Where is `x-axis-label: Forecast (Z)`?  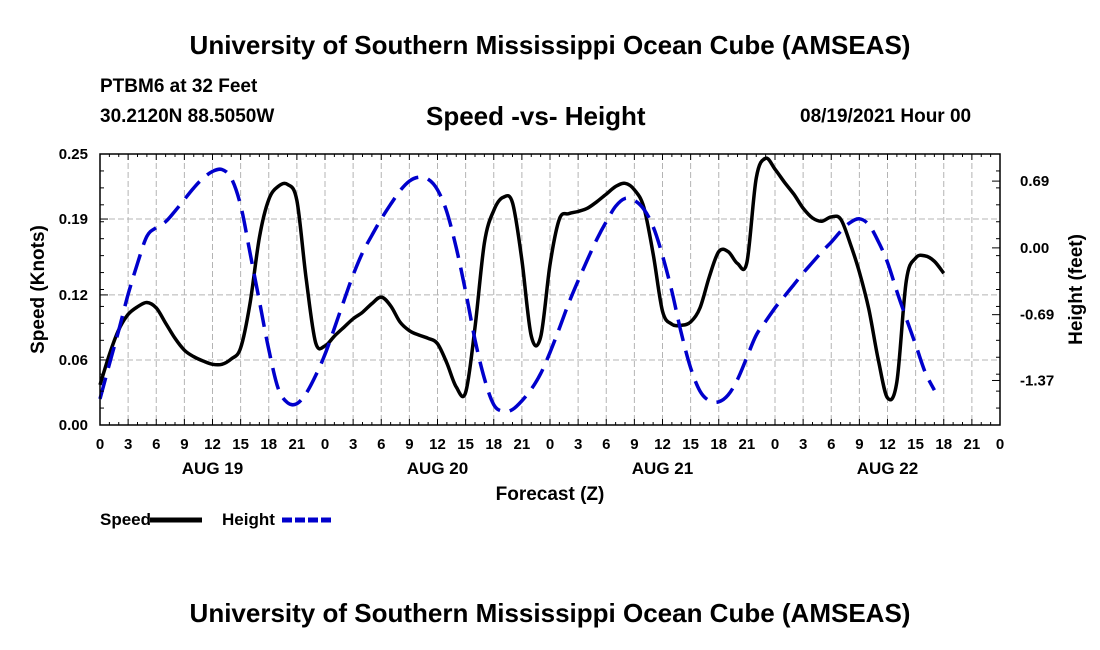 x-axis-label: Forecast (Z) is located at coordinates (550, 494).